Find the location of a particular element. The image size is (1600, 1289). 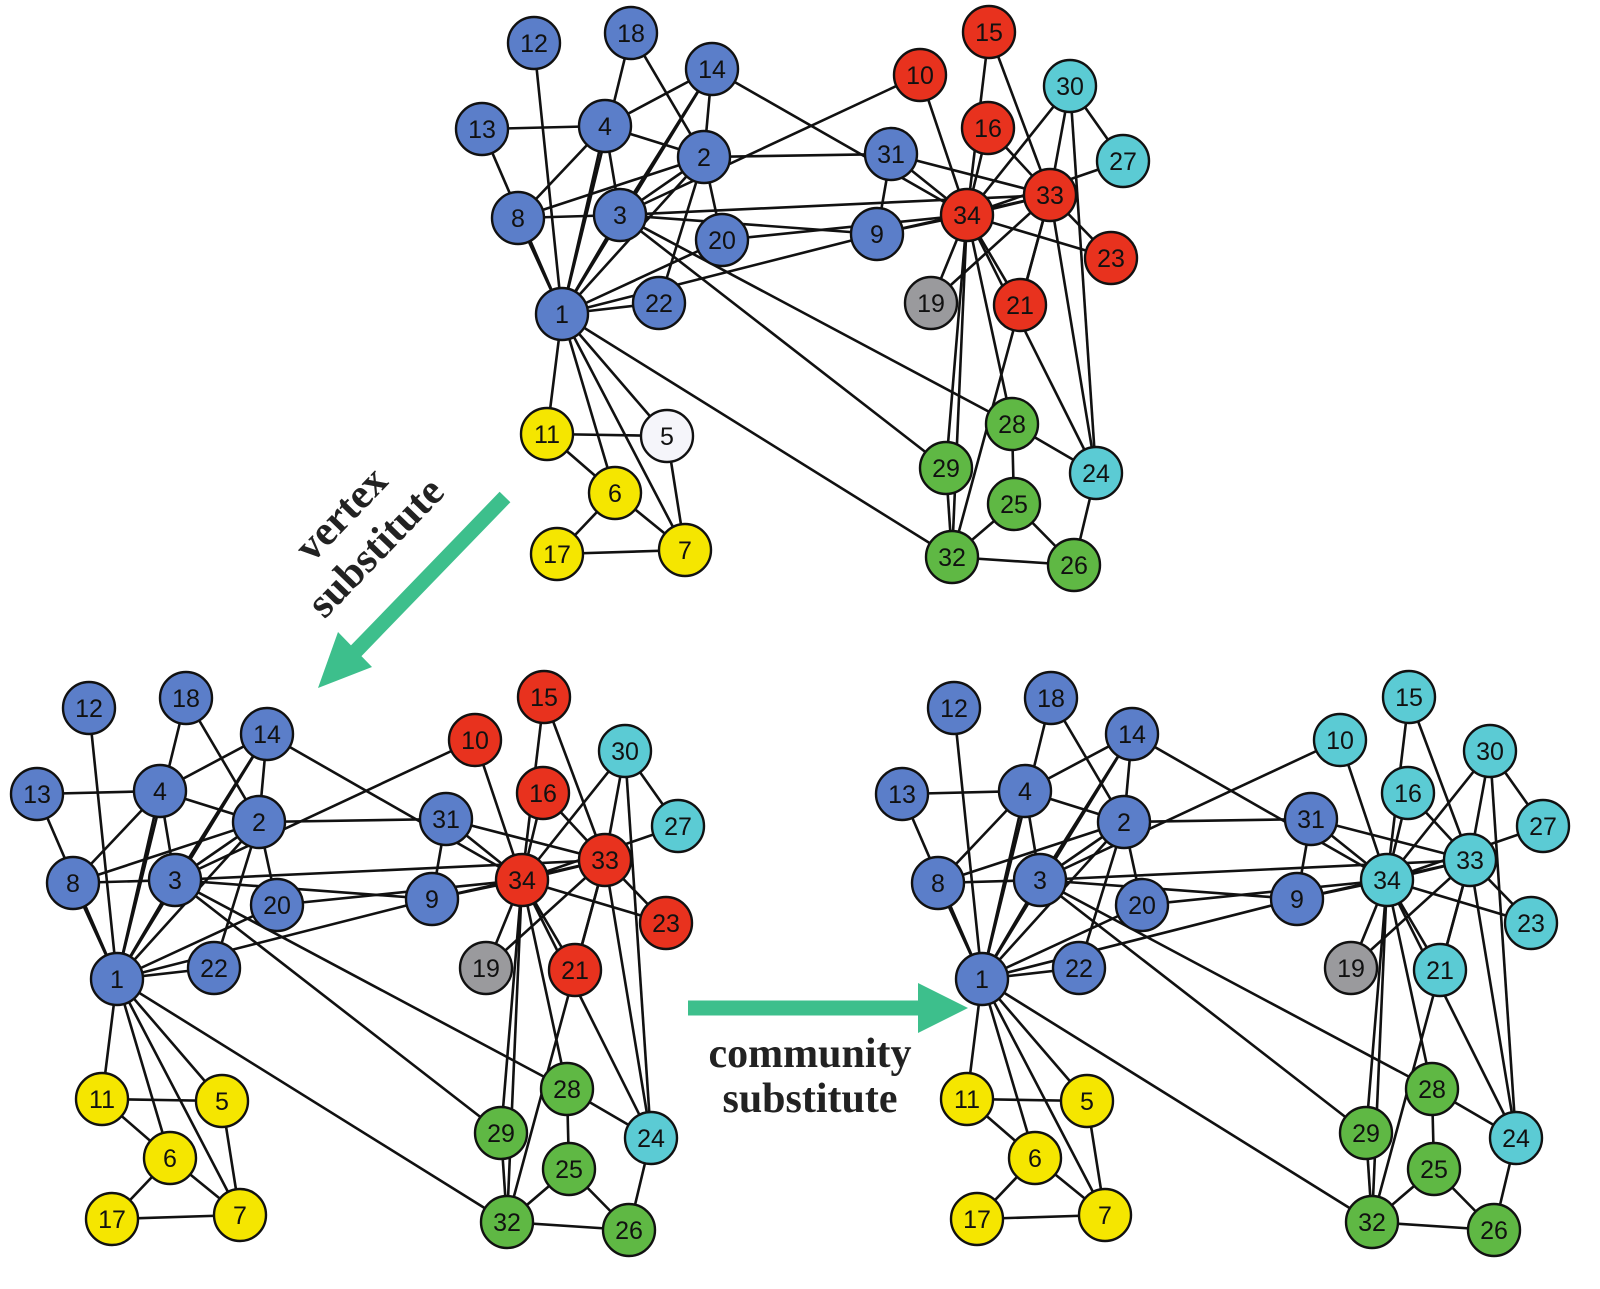

node-30: 30 is located at coordinates (1070, 86).